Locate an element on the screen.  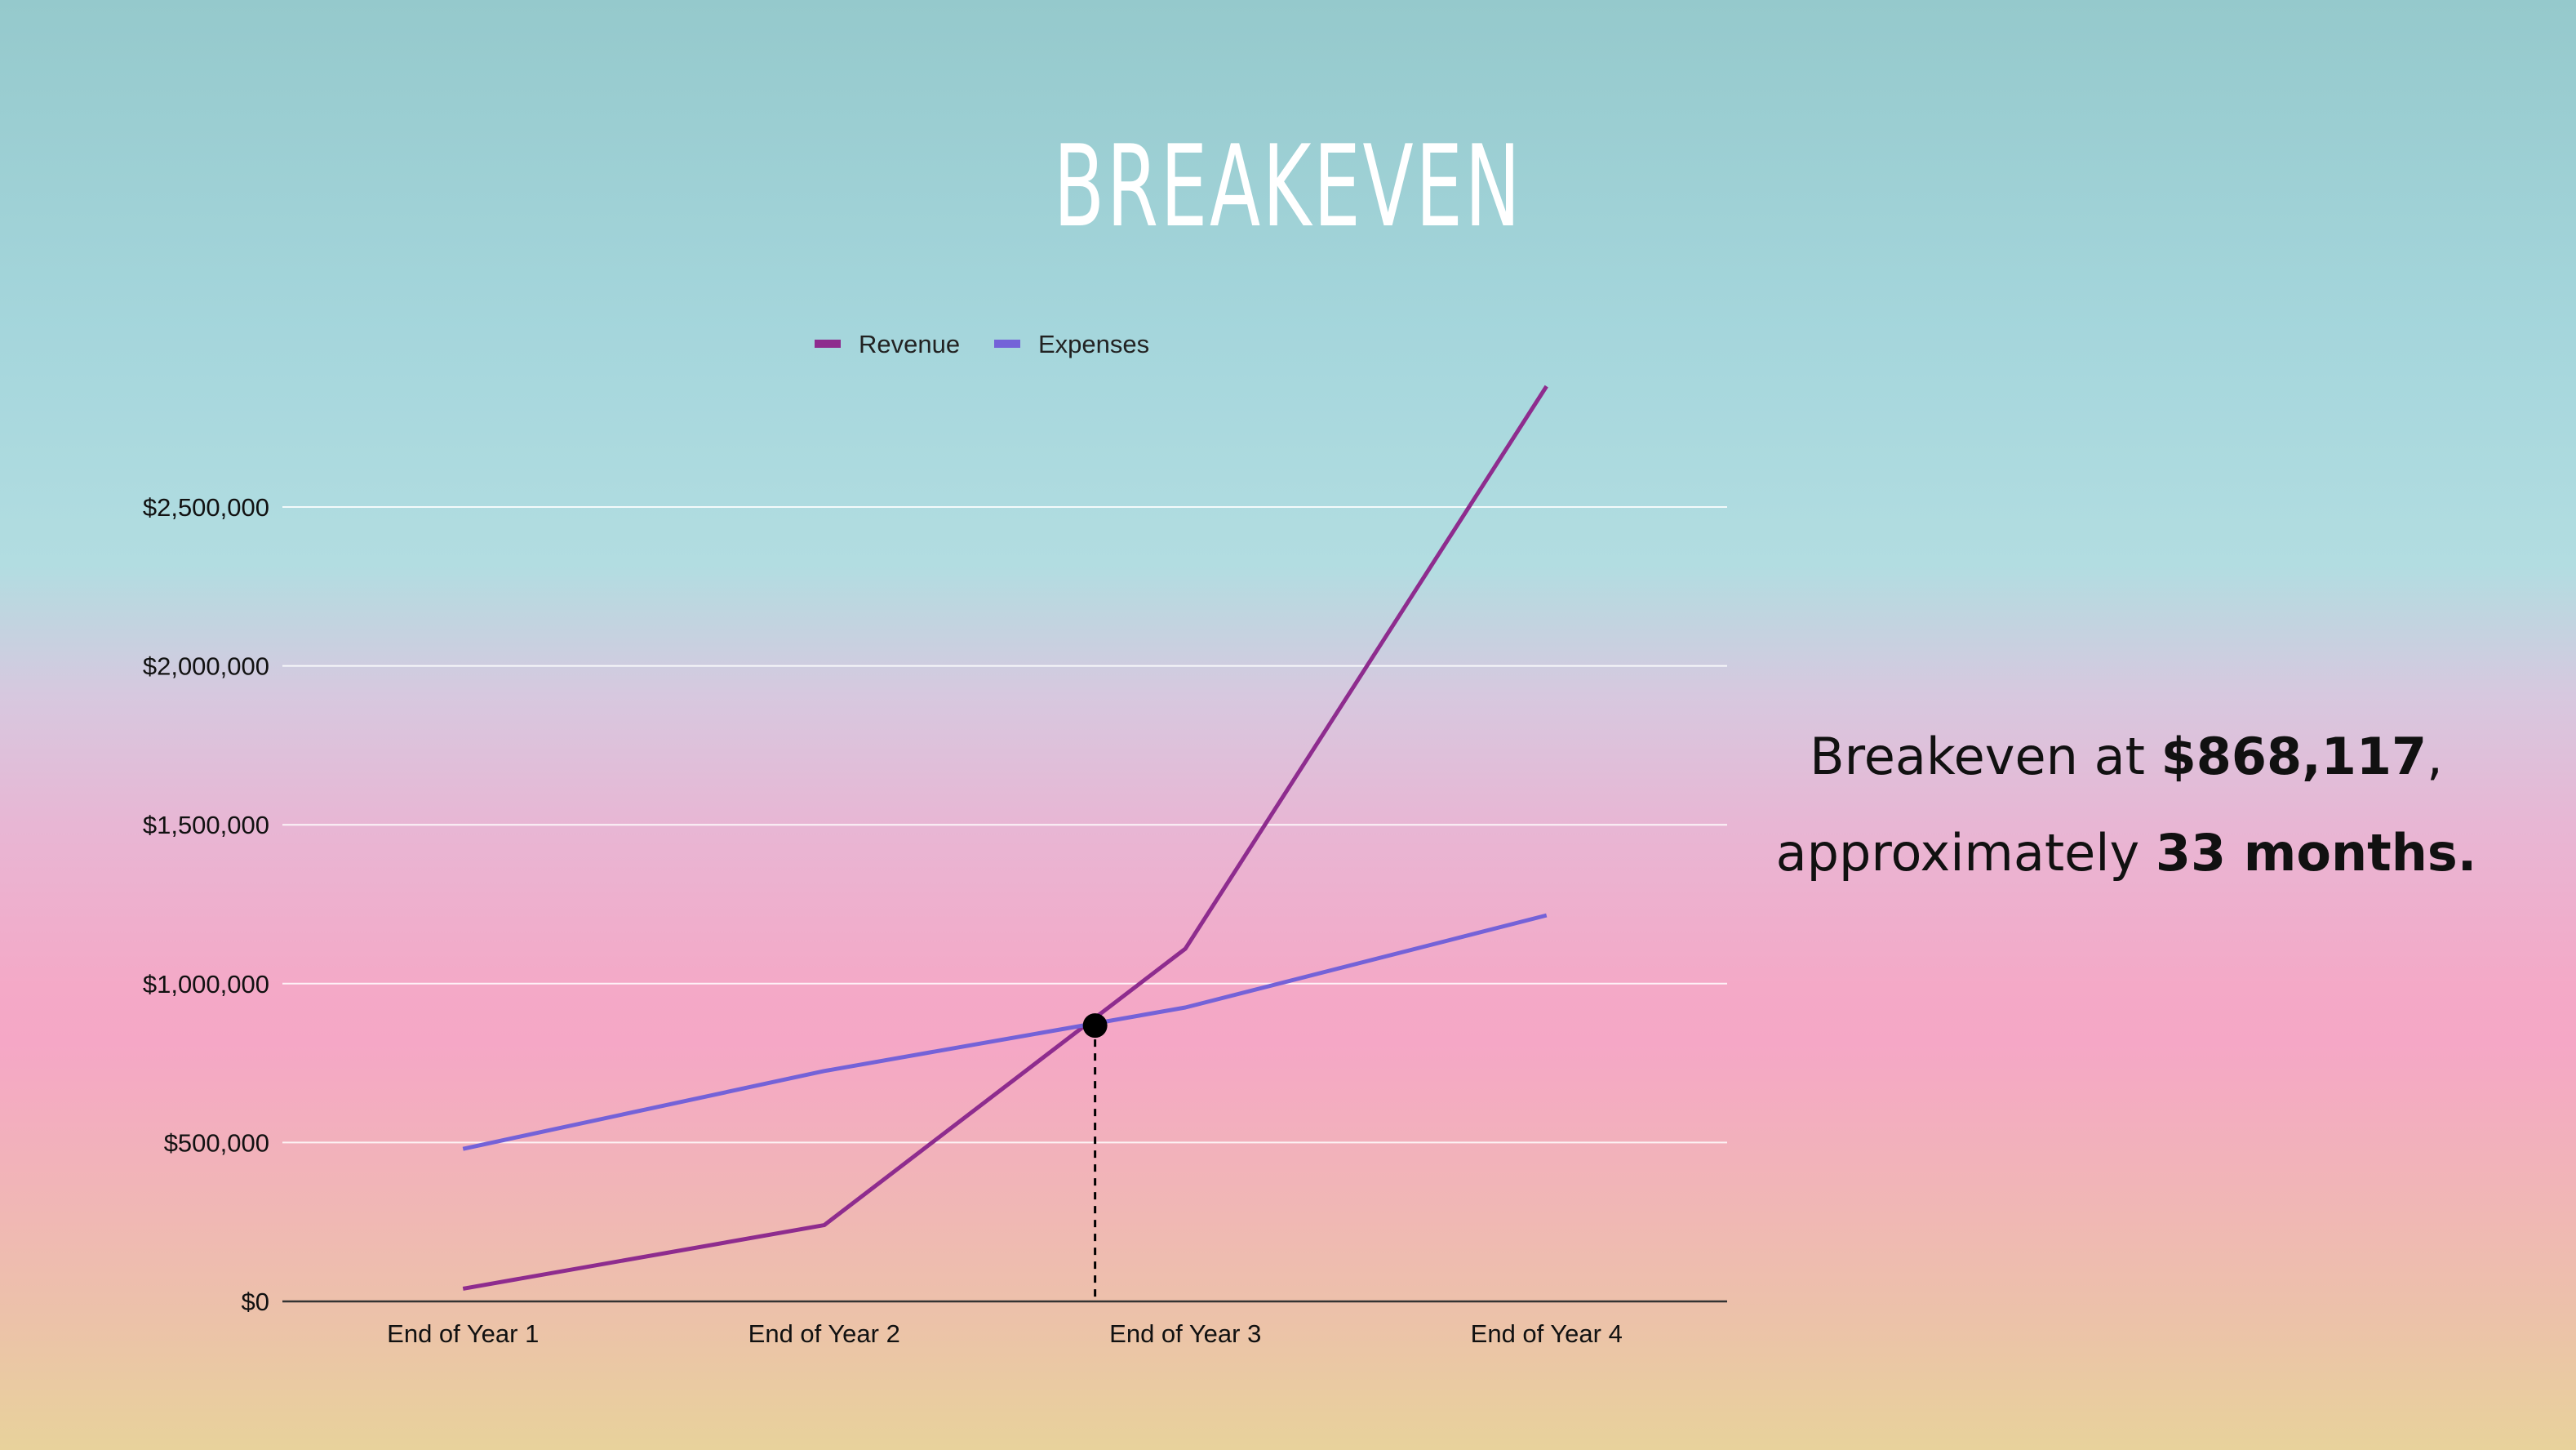
annotation-line2-prefix: approximately is located at coordinates (1965, 853).